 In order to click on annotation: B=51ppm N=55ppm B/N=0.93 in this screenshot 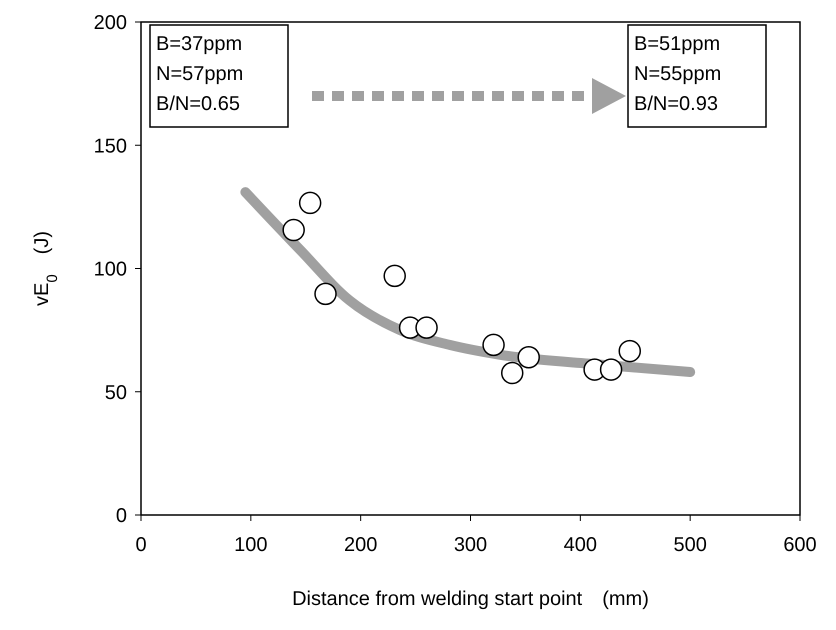, I will do `click(678, 74)`.